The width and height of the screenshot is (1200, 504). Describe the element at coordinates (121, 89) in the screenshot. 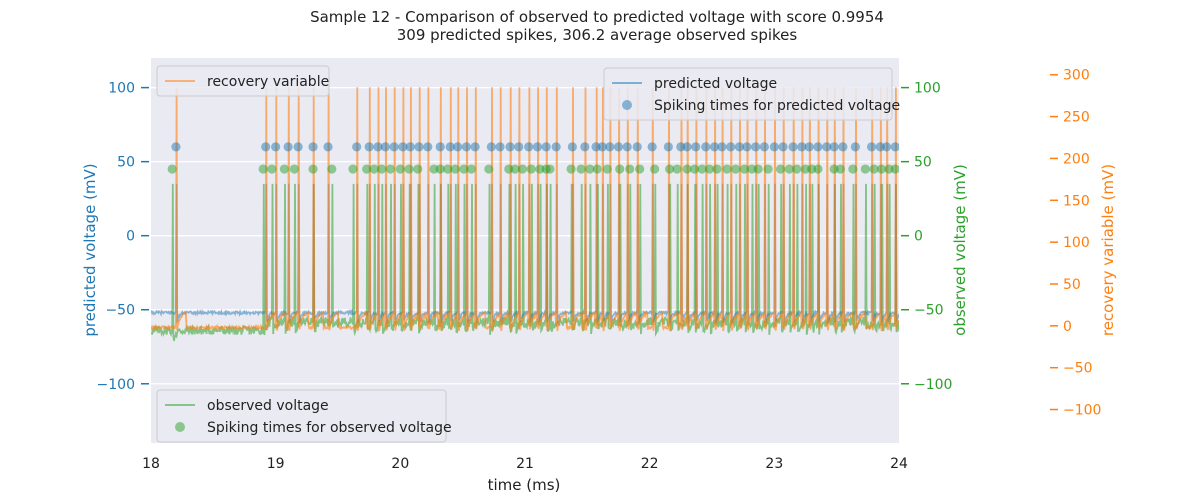

I see `left-tick-label: 100` at that location.